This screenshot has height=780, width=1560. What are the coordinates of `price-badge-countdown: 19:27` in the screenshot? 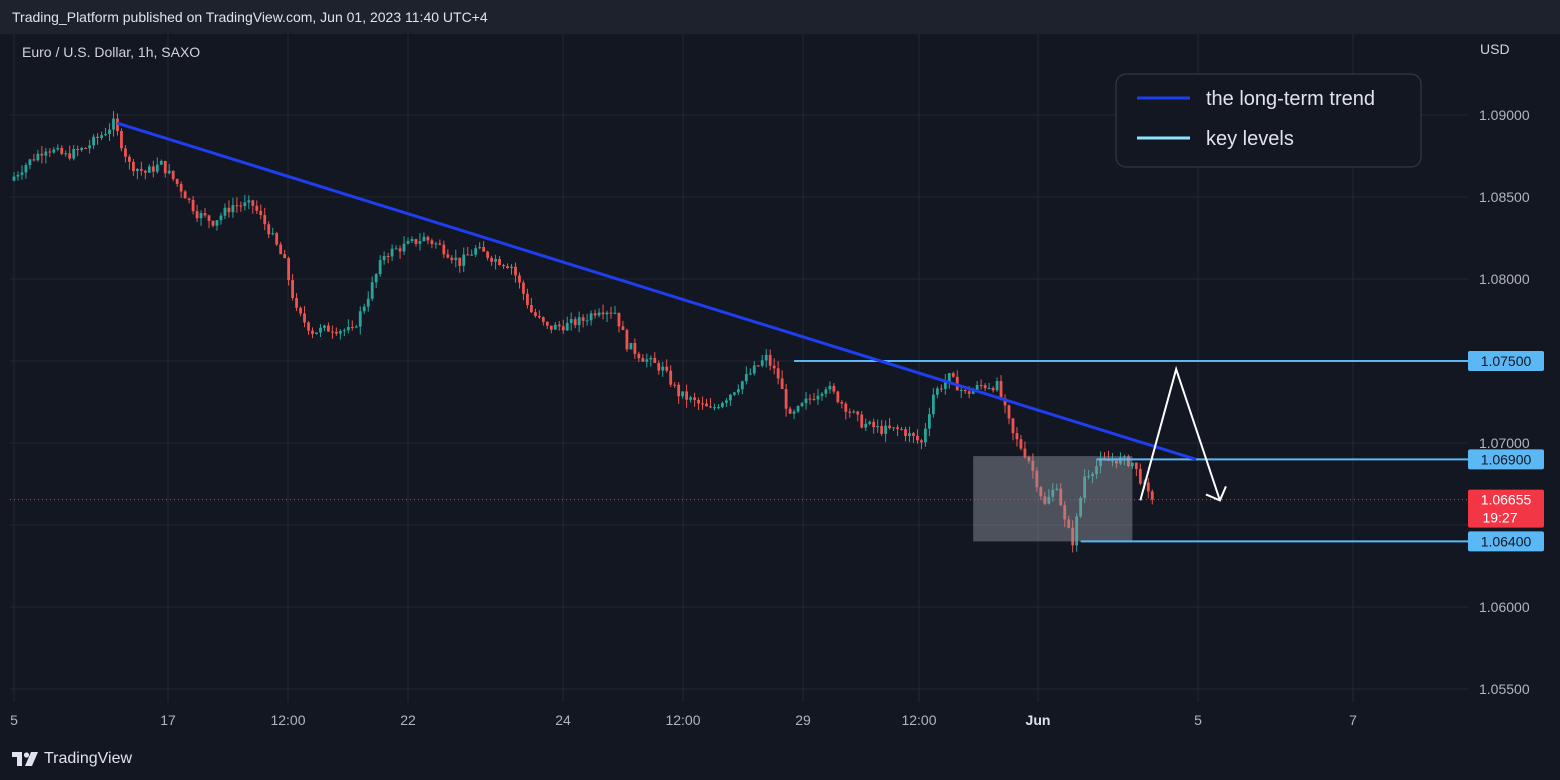 It's located at (1499, 518).